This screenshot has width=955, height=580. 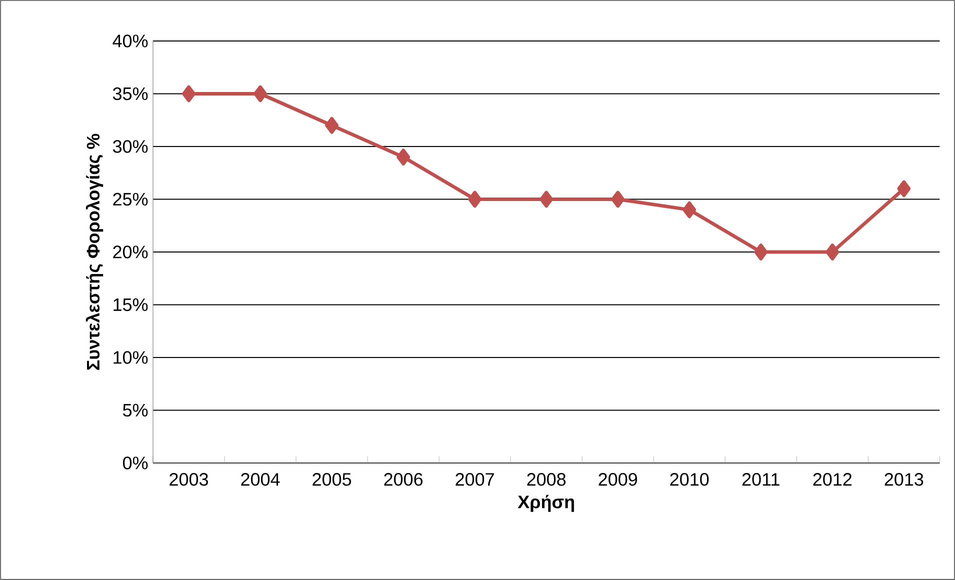 I want to click on y-tick-label: 20%, so click(x=130, y=252).